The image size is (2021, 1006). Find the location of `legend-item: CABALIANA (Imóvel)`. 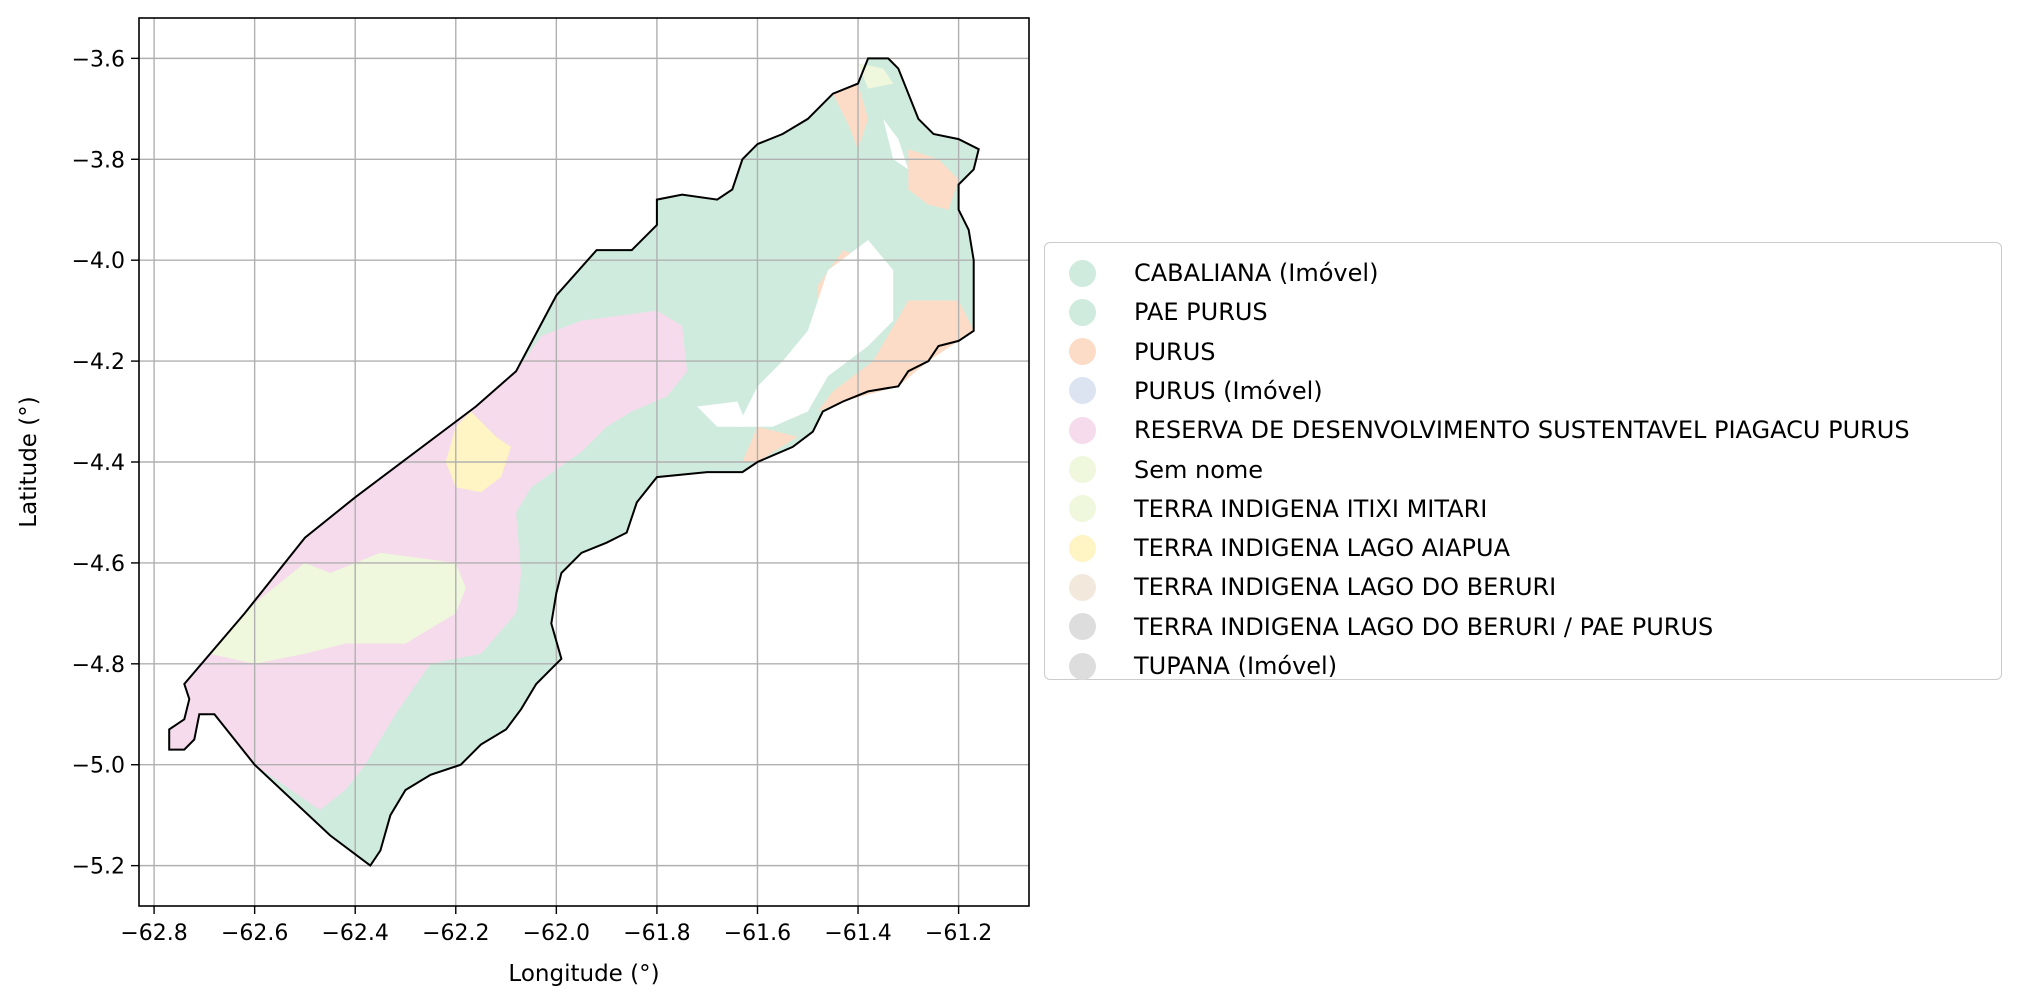

legend-item: CABALIANA (Imóvel) is located at coordinates (1211, 273).